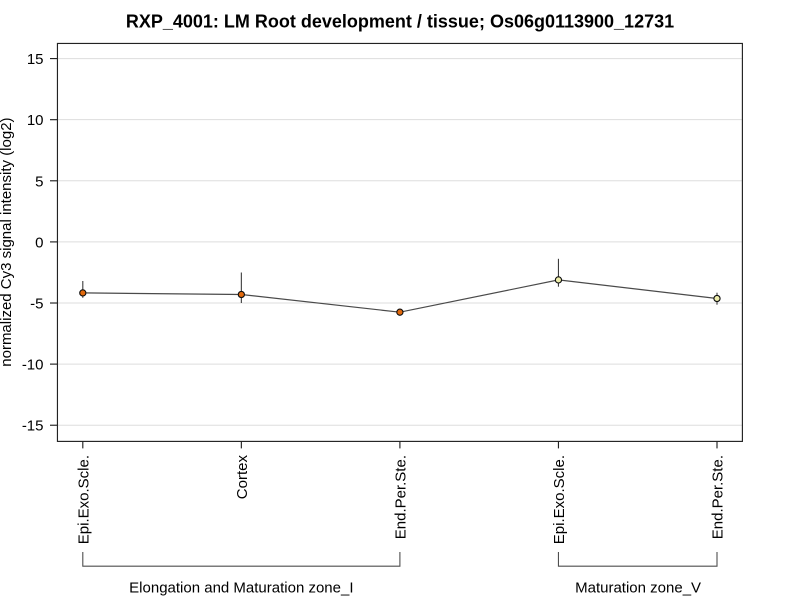  I want to click on svg-text: 10, so click(35, 120).